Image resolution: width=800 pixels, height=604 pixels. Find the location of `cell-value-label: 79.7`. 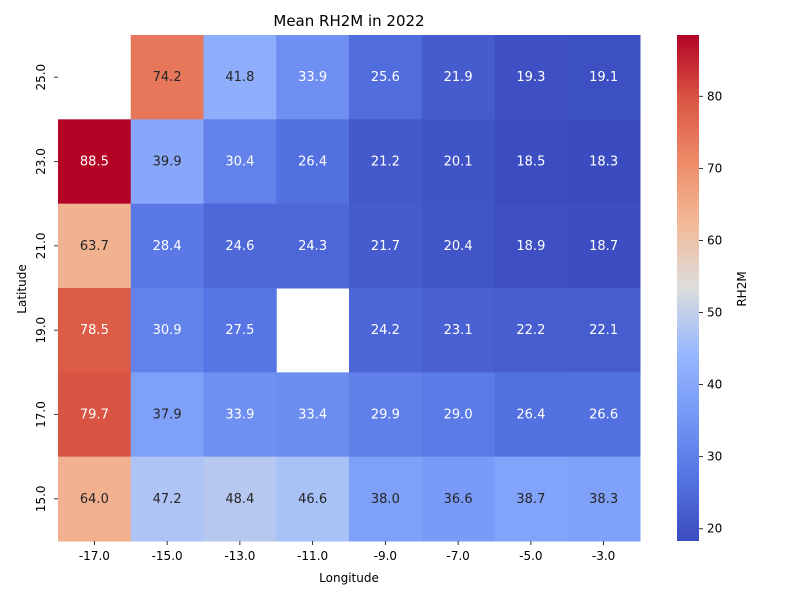

cell-value-label: 79.7 is located at coordinates (94, 415).